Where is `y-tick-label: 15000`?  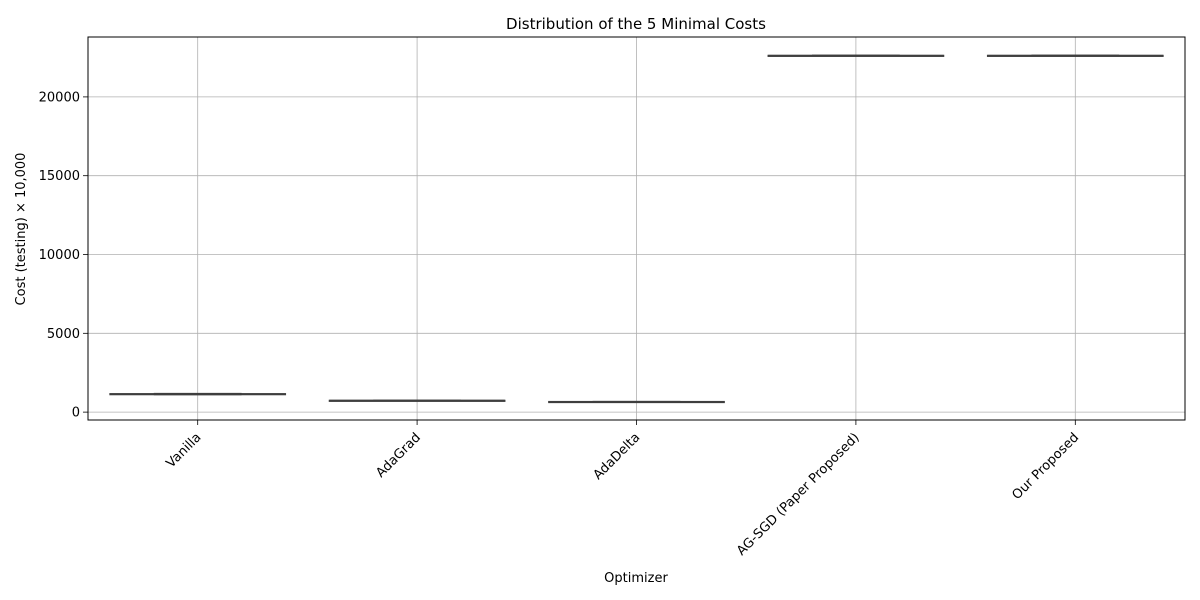
y-tick-label: 15000 is located at coordinates (59, 176).